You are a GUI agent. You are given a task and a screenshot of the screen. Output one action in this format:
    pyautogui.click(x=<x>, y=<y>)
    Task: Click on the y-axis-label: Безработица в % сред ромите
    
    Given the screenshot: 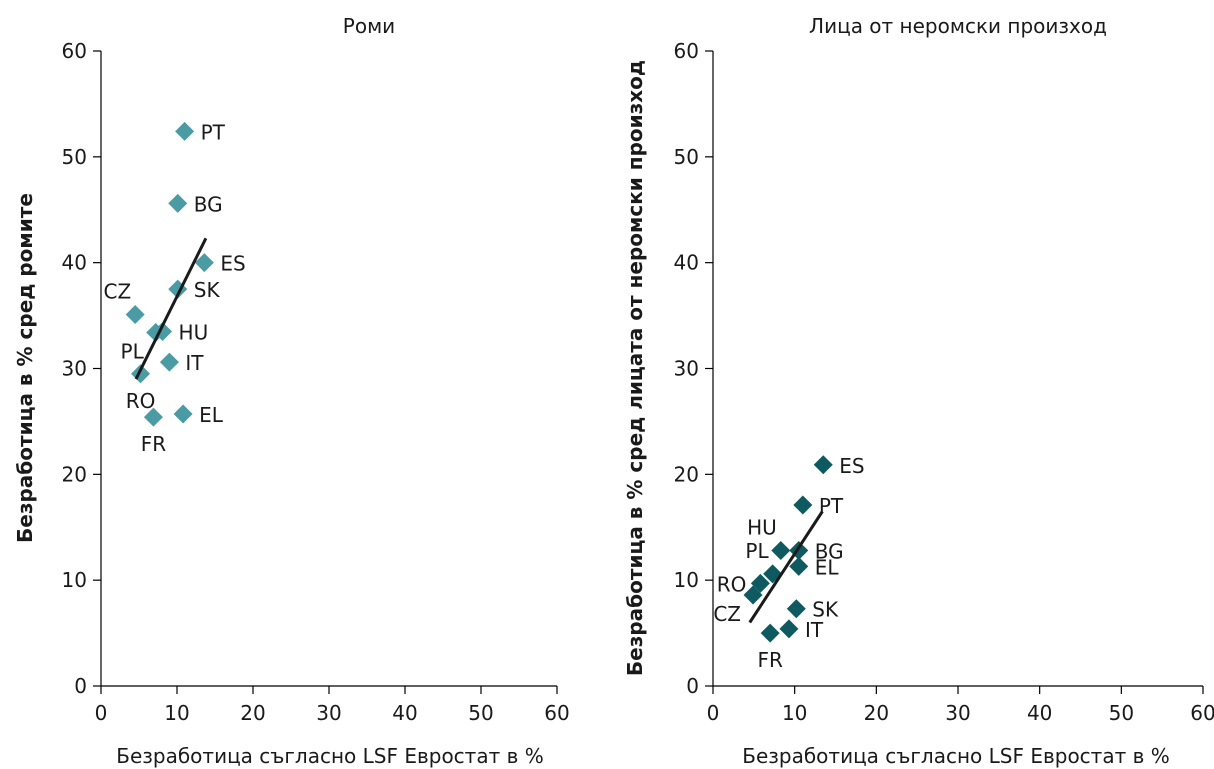 What is the action you would take?
    pyautogui.click(x=25, y=368)
    